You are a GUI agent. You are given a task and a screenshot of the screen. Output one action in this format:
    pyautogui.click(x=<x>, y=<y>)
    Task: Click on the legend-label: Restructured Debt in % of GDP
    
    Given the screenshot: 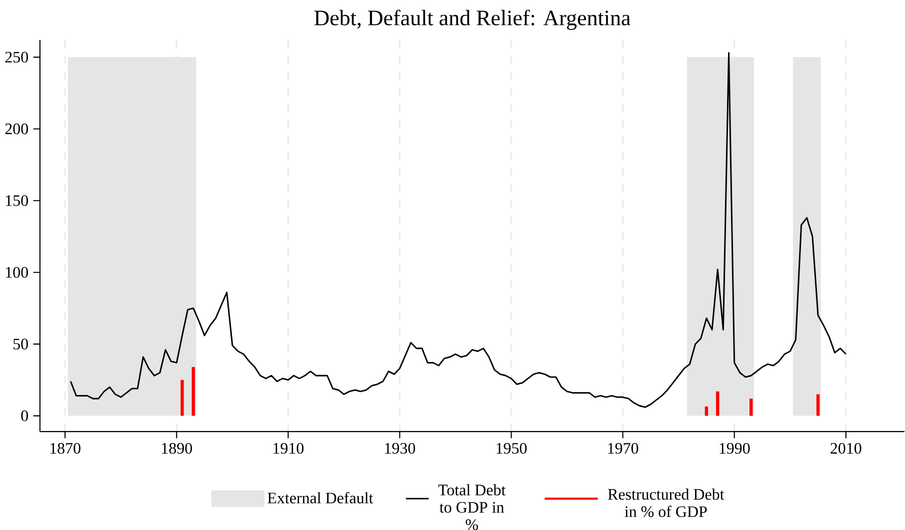 What is the action you would take?
    pyautogui.click(x=666, y=503)
    